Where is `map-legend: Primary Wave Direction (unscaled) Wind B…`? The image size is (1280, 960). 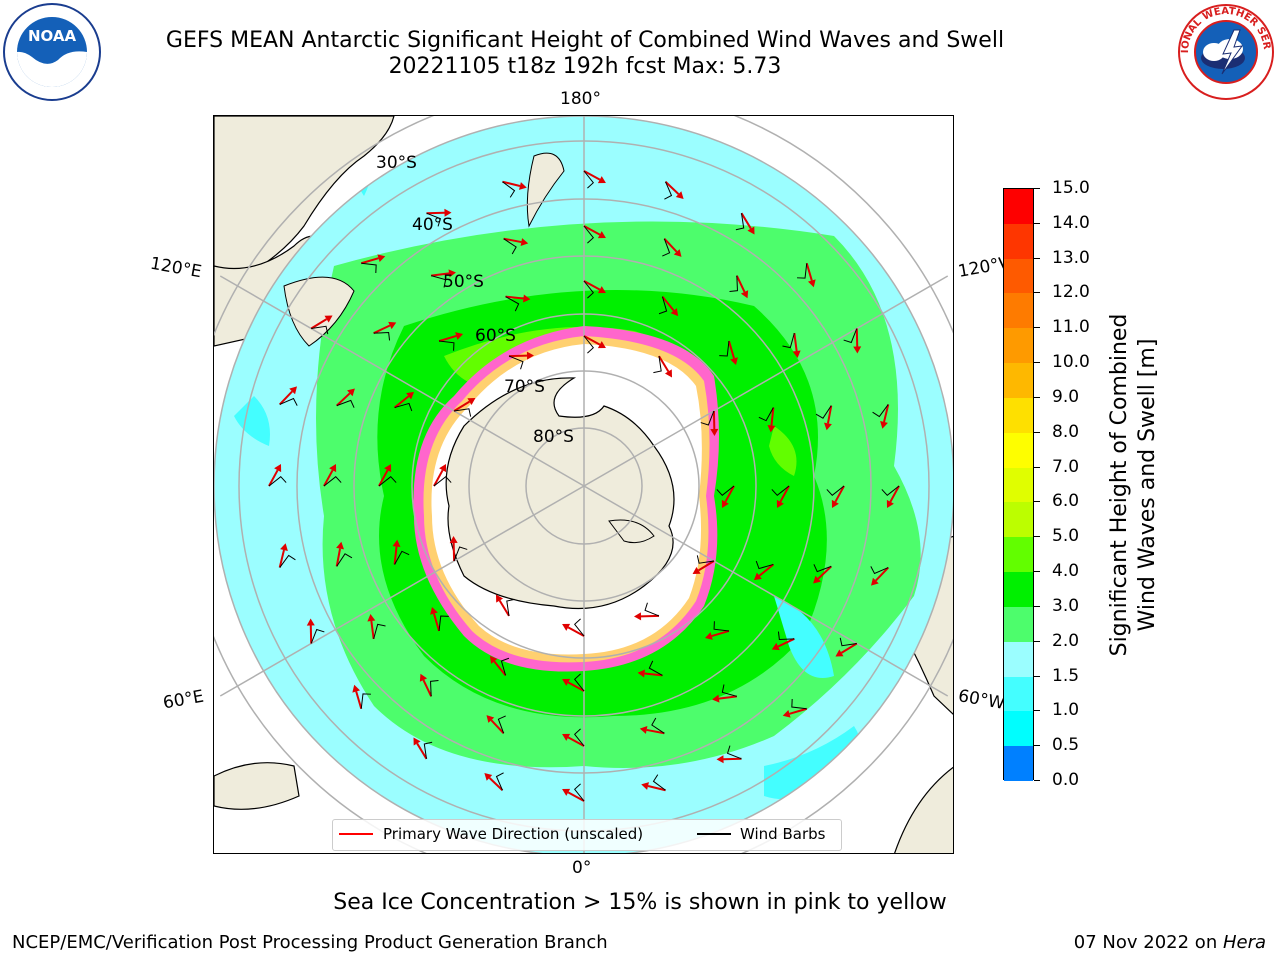 map-legend: Primary Wave Direction (unscaled) Wind B… is located at coordinates (587, 835).